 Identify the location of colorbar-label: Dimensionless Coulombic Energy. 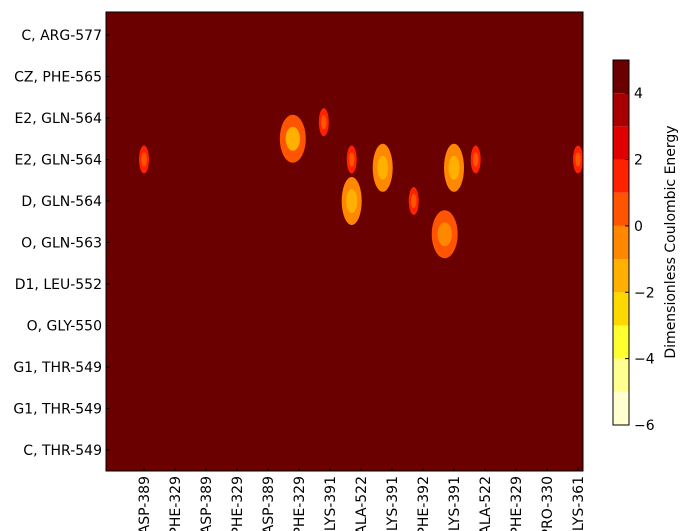
(671, 241).